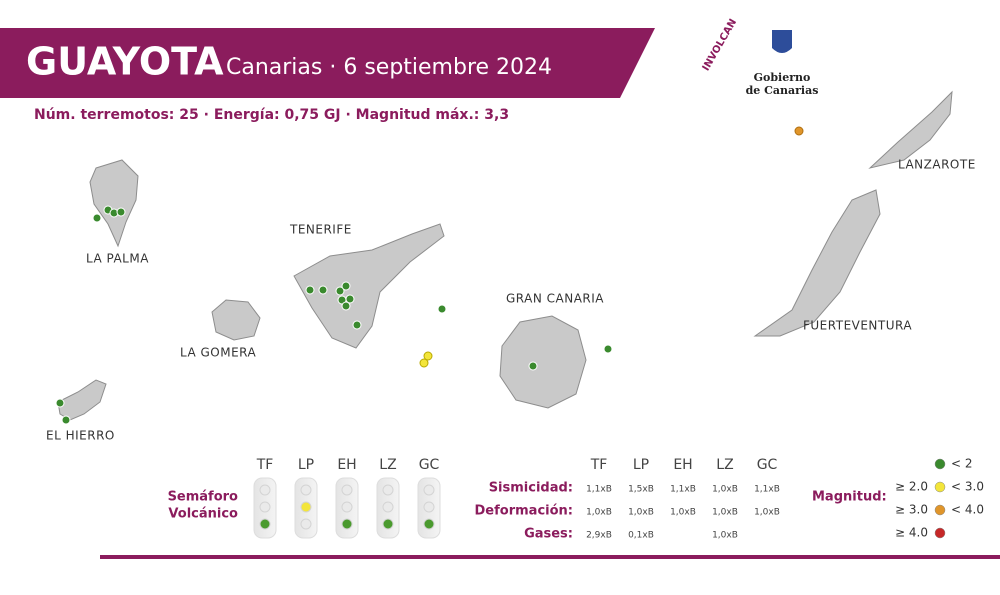 This screenshot has height=595, width=1000. What do you see at coordinates (346, 465) in the screenshot?
I see `semaphore-header: EH` at bounding box center [346, 465].